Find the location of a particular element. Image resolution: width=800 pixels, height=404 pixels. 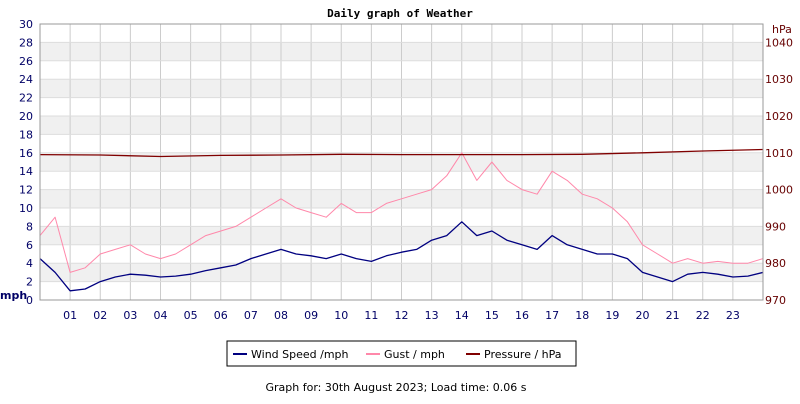

x-tick-label: 21 is located at coordinates (673, 315).